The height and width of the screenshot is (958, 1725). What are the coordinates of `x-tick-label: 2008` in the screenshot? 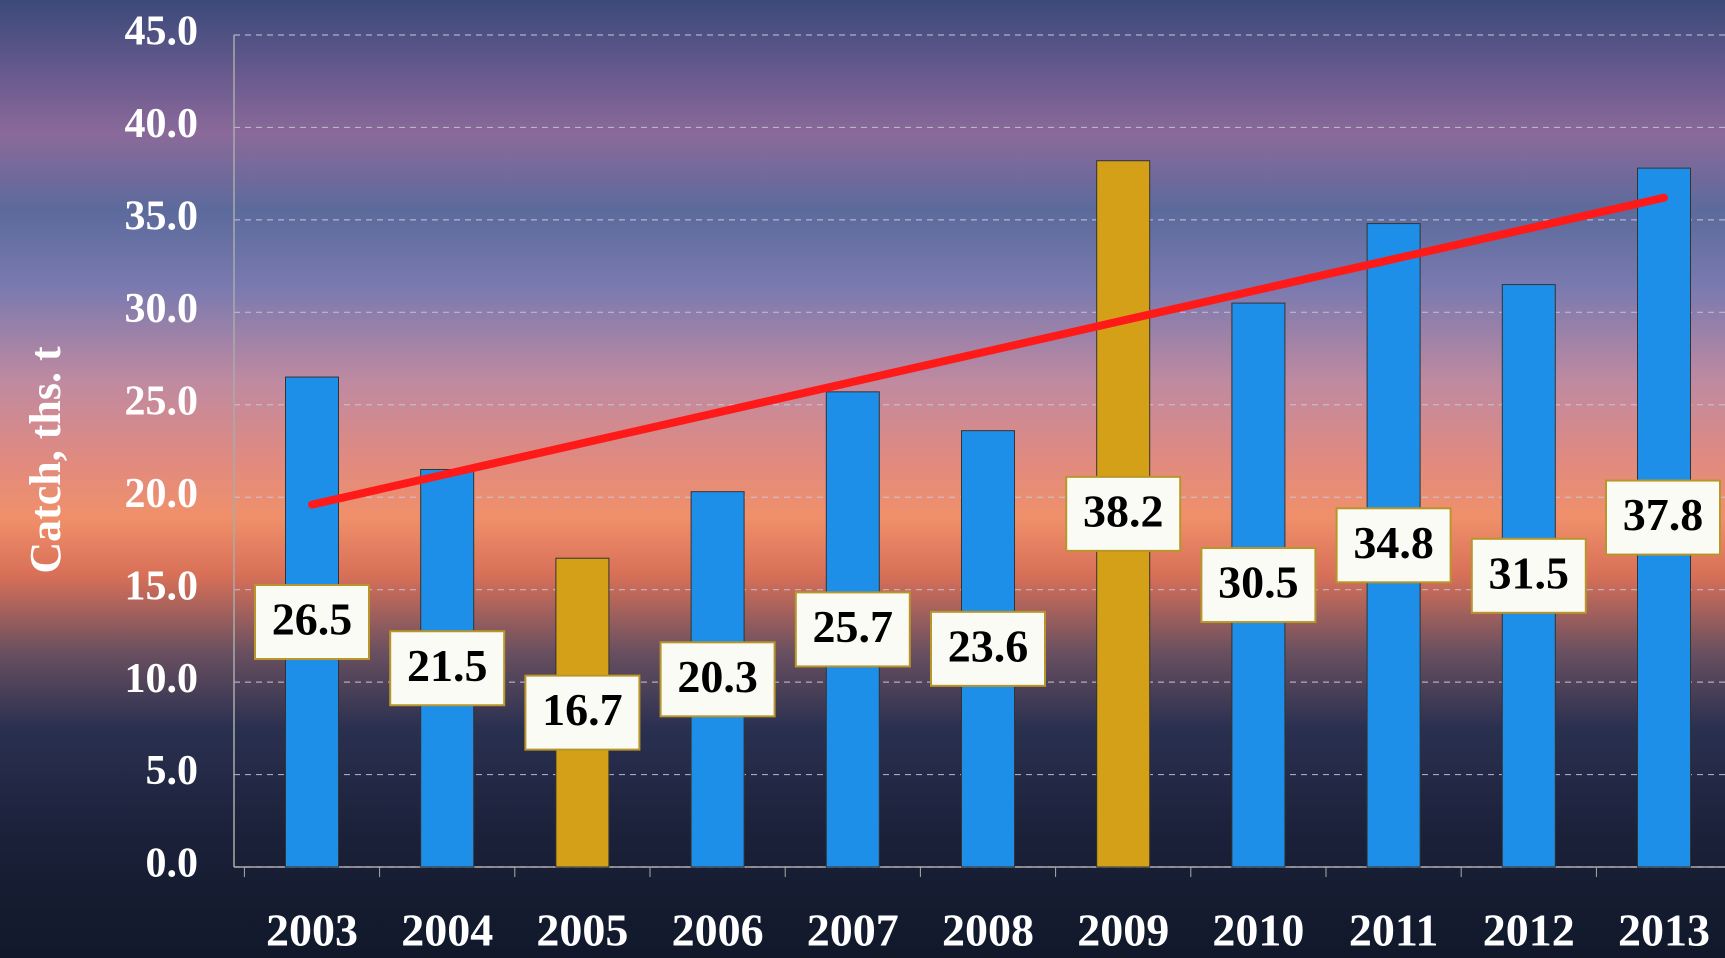 It's located at (988, 930).